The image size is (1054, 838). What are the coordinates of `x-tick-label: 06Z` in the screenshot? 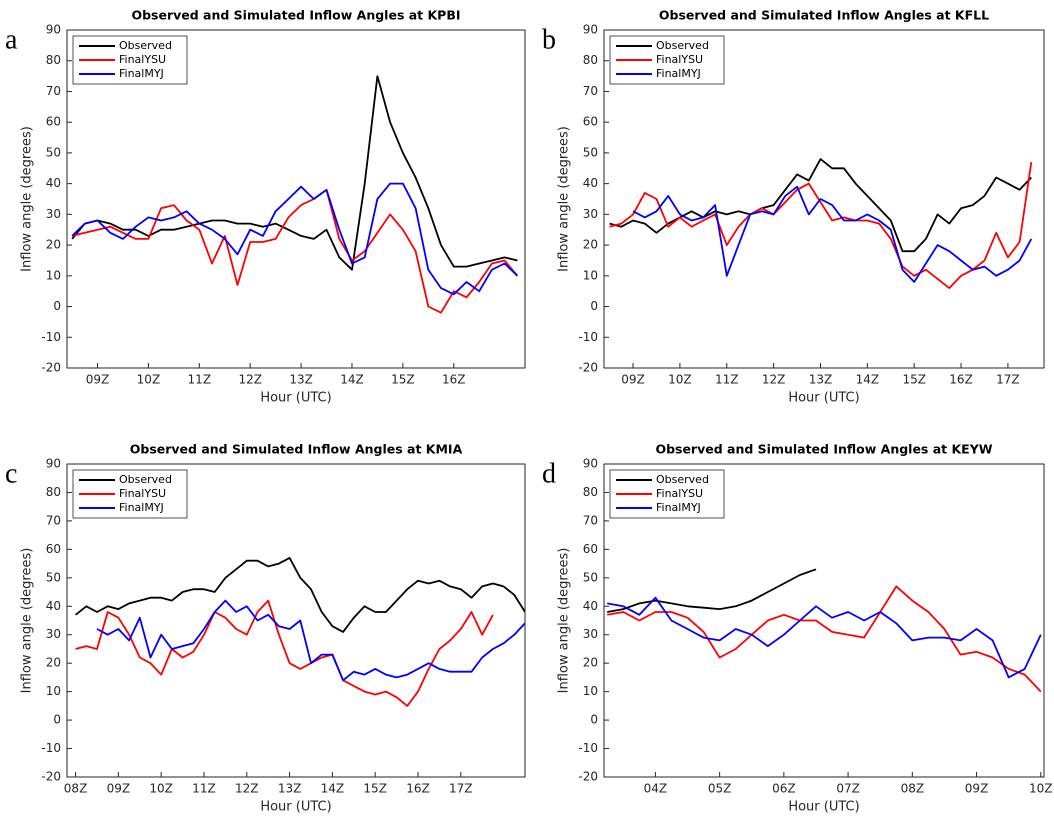 It's located at (784, 789).